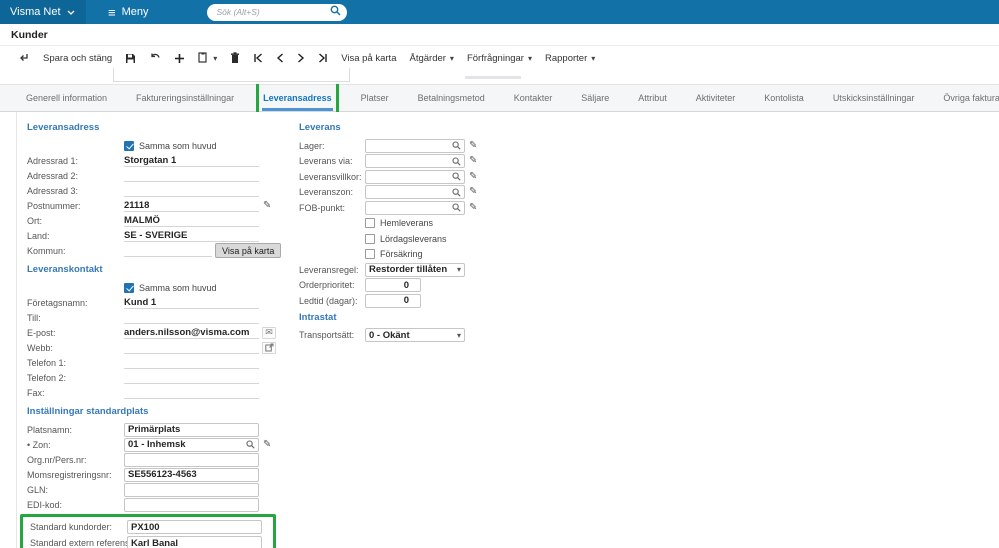 This screenshot has width=999, height=548. I want to click on transport-select: 0 - Okänt ▾, so click(415, 335).